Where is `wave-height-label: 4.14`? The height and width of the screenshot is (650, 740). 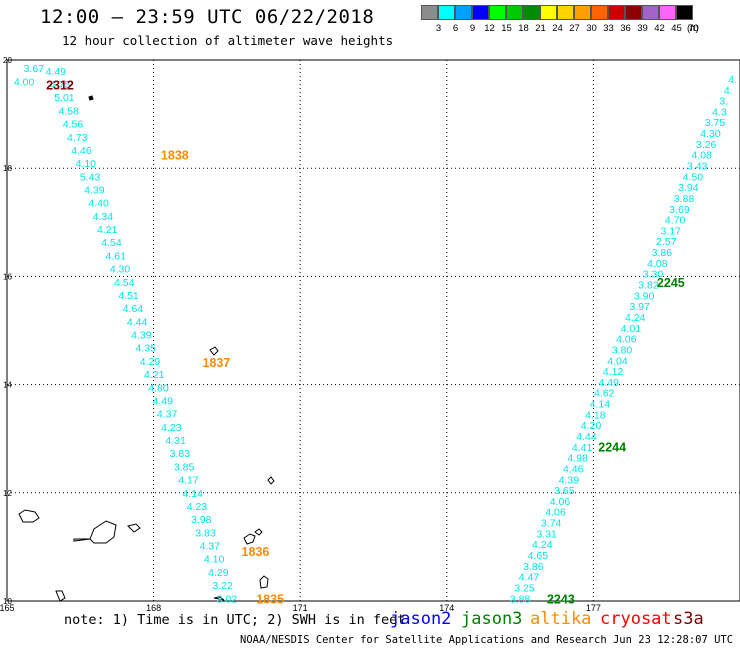
wave-height-label: 4.14 is located at coordinates (192, 494).